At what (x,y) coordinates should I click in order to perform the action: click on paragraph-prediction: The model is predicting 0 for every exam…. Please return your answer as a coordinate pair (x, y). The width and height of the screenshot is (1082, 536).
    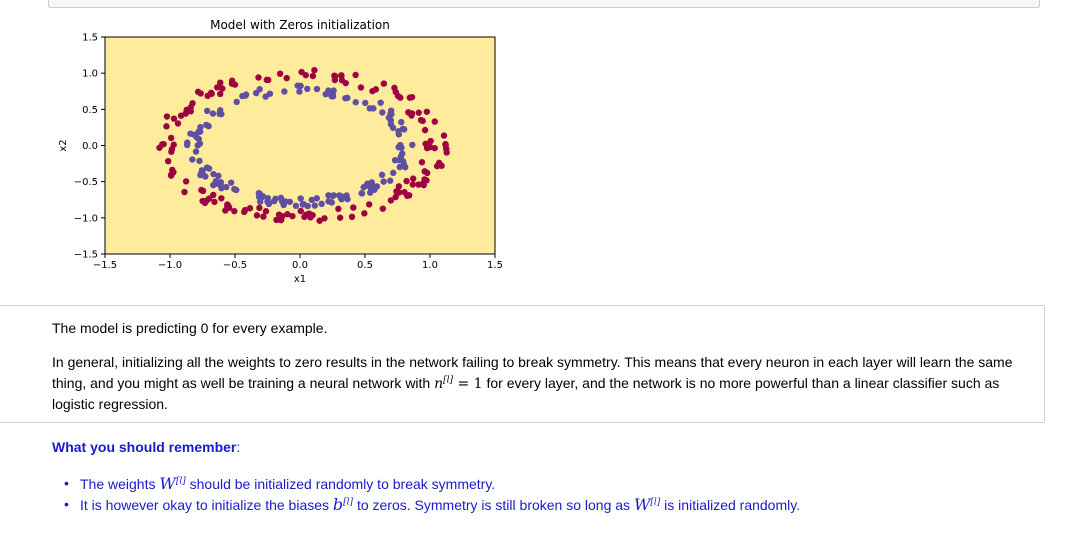
    Looking at the image, I should click on (190, 328).